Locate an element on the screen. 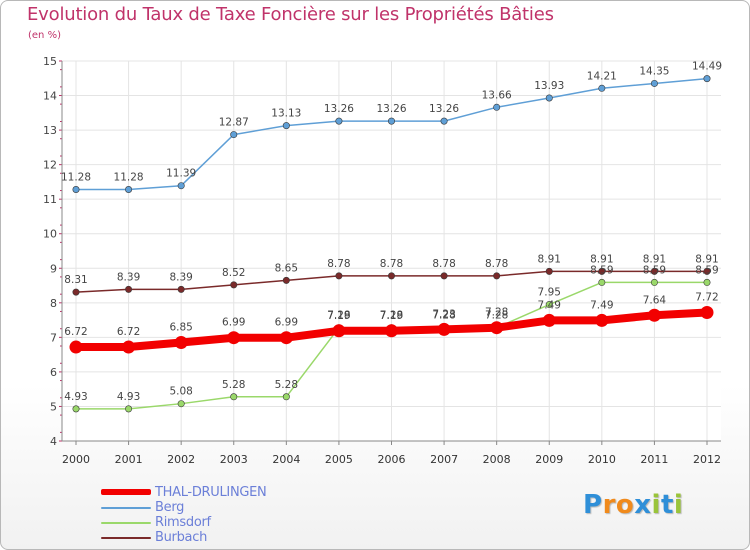 This screenshot has height=550, width=750. x-tick-label: 2010 is located at coordinates (602, 459).